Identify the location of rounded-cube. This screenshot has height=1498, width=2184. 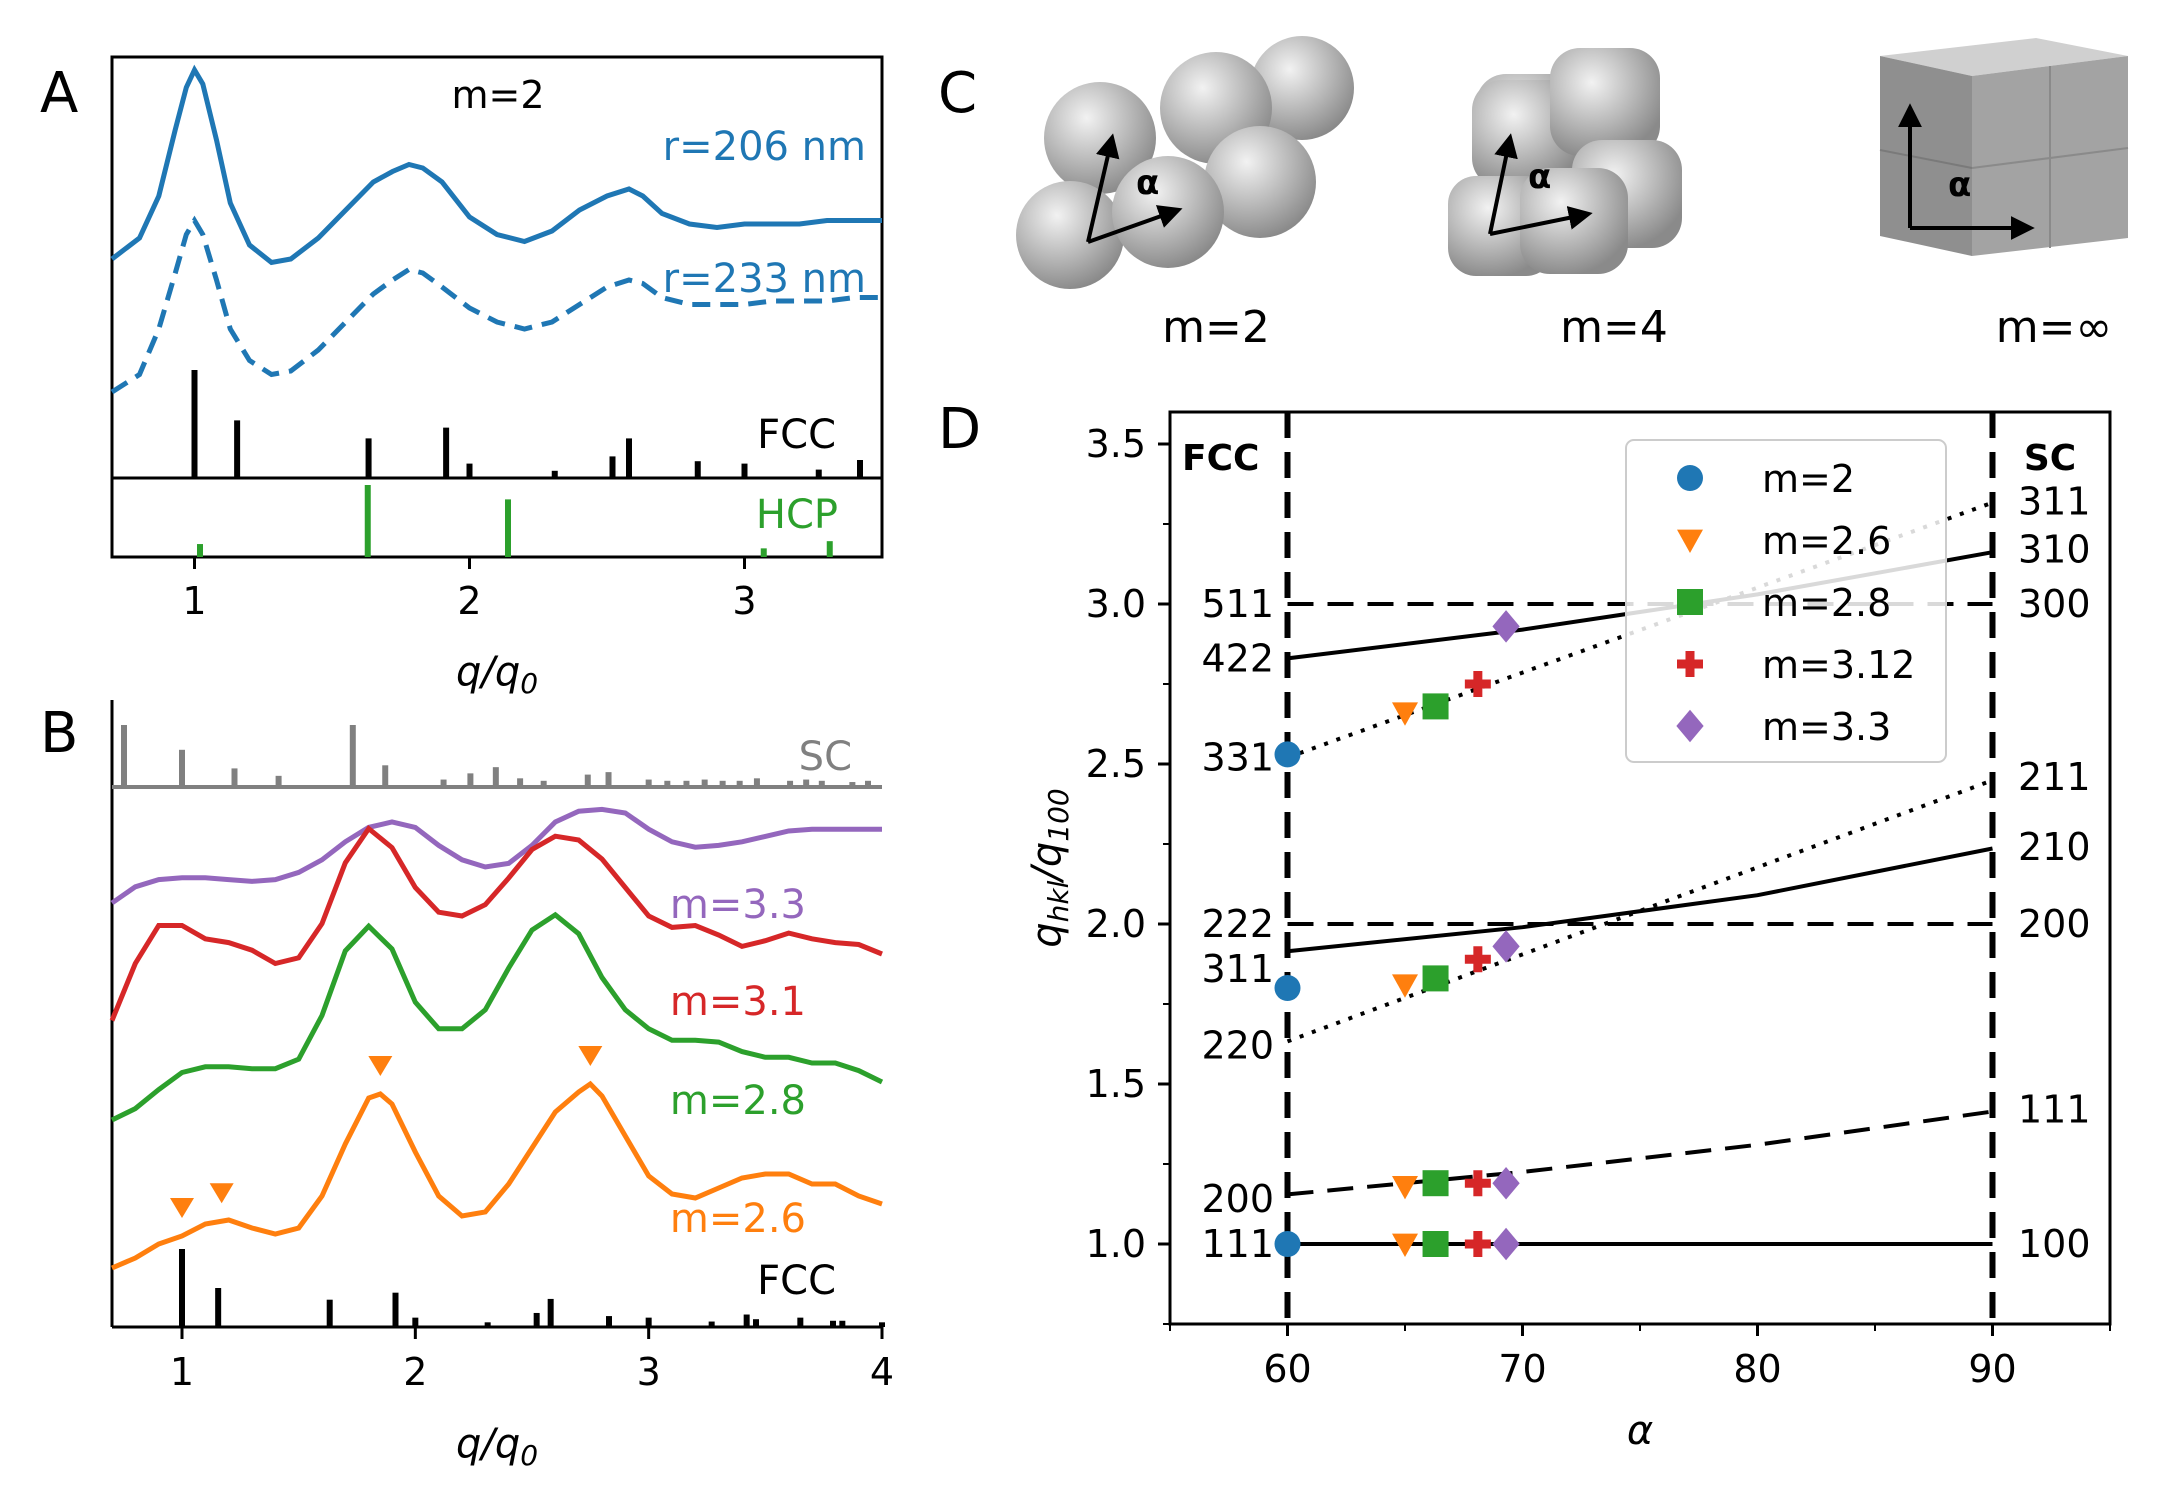
(1605, 102).